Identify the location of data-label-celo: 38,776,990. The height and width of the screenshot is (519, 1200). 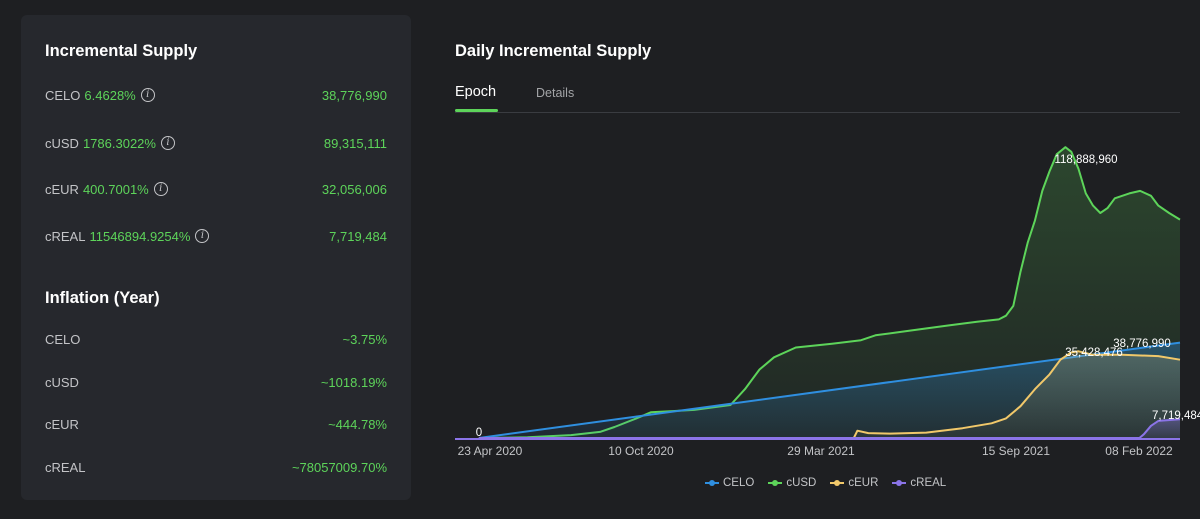
(1142, 344).